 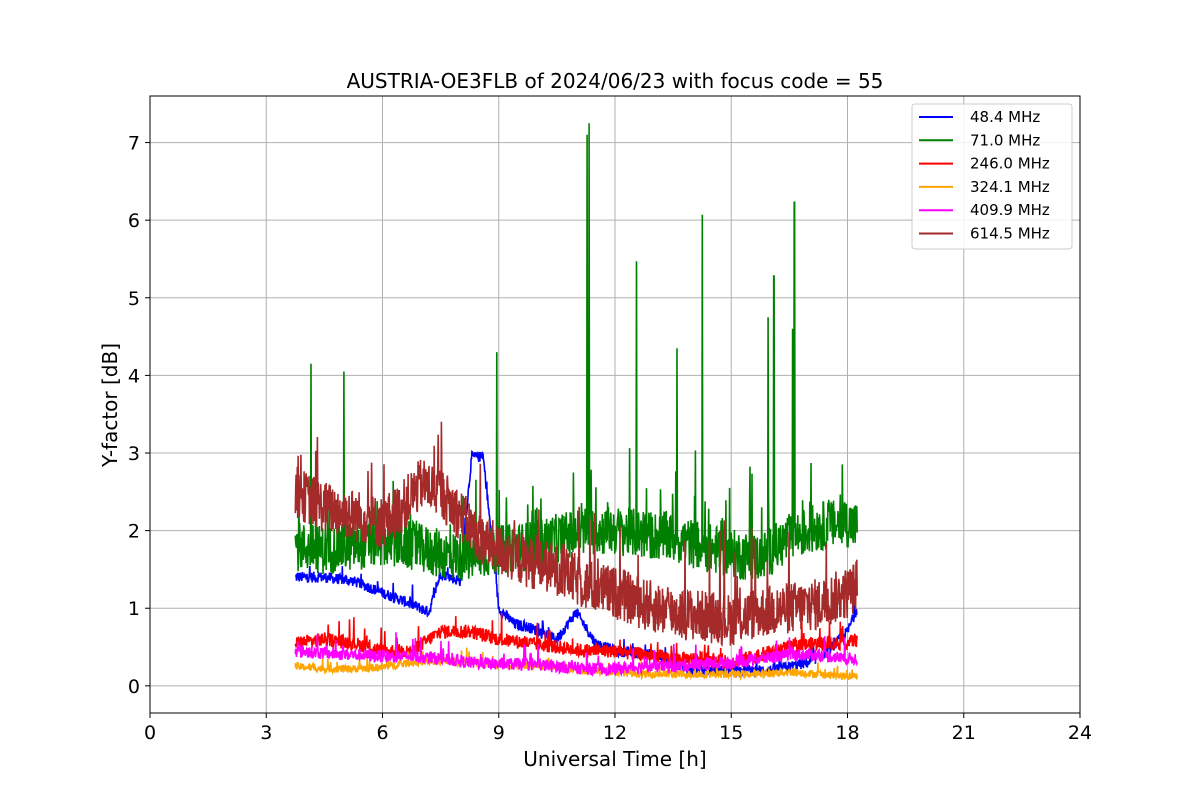 I want to click on legend-label: 614.5 MHz, so click(x=1010, y=234).